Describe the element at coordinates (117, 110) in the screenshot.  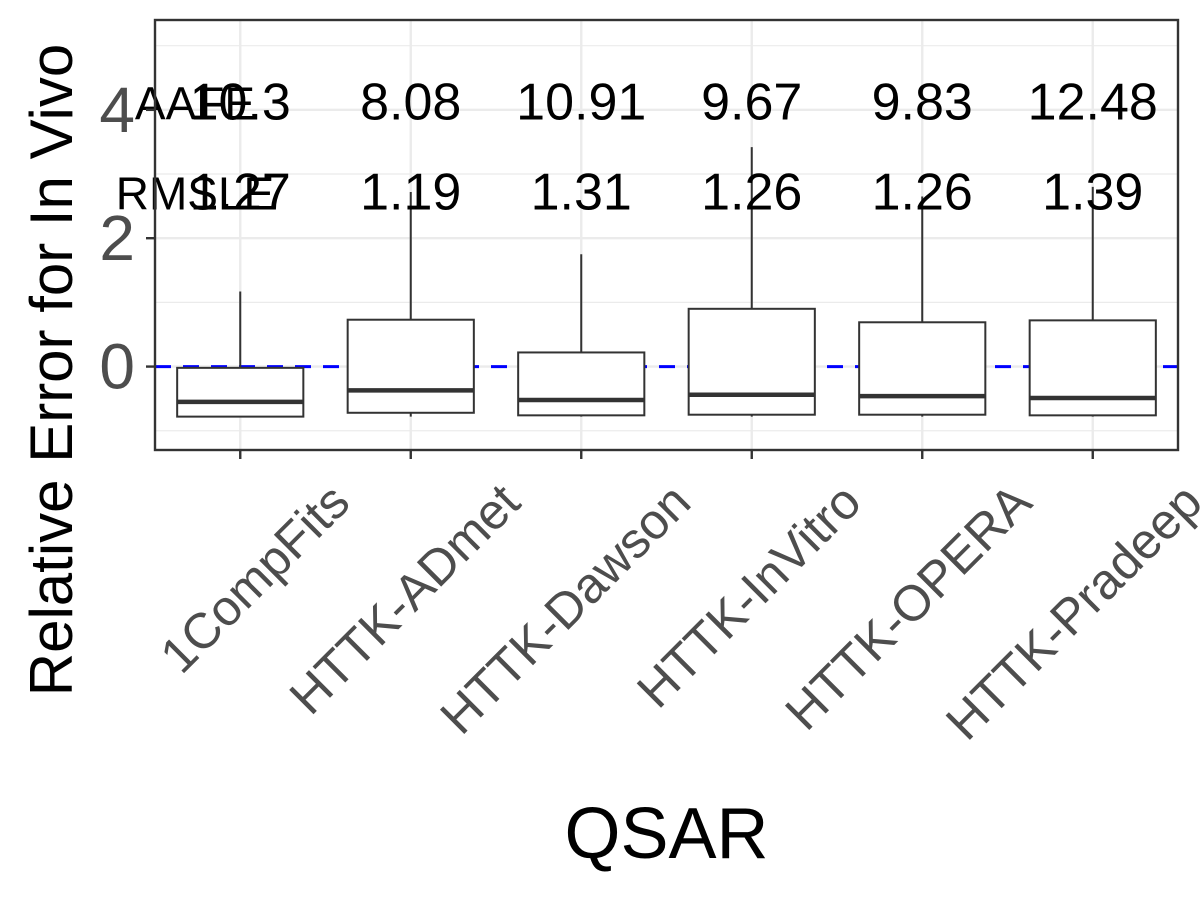
I see `y-tick-label: 4` at that location.